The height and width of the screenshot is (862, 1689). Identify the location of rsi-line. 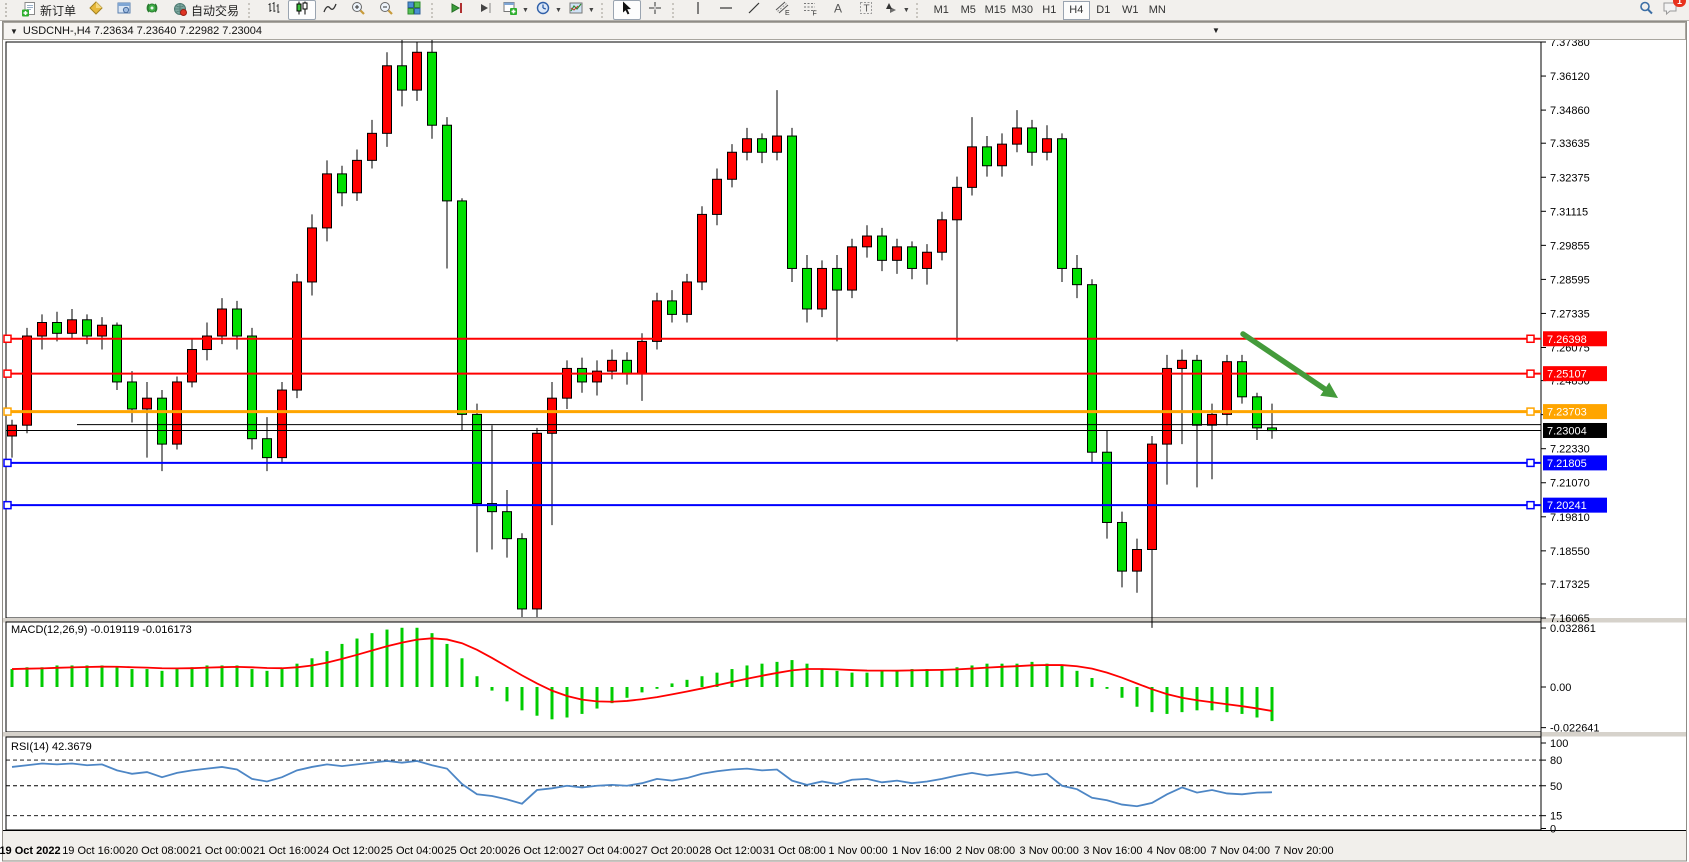
(642, 784).